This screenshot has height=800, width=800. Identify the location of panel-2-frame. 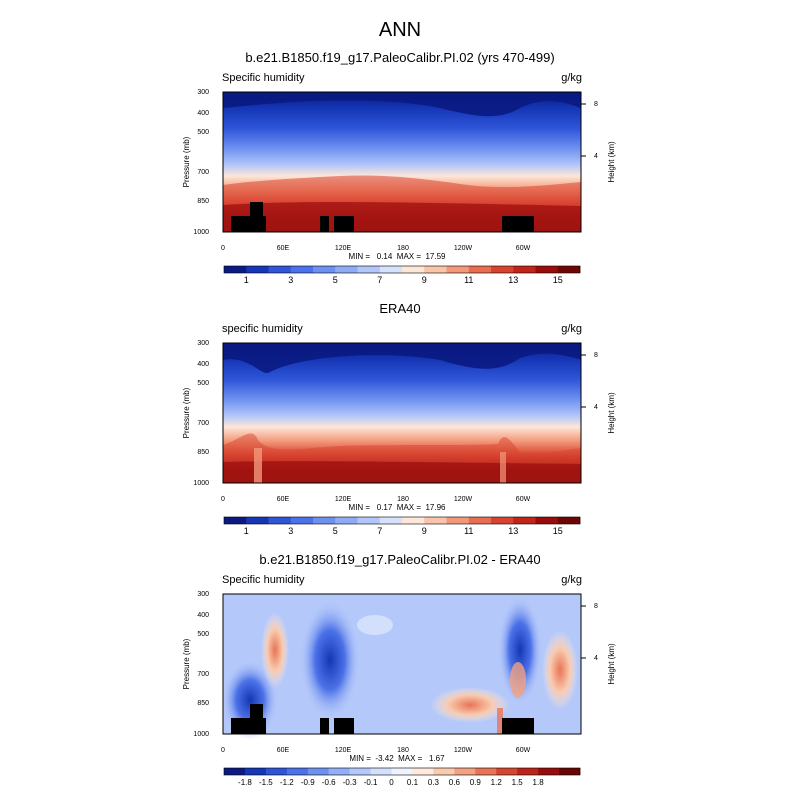
(402, 413).